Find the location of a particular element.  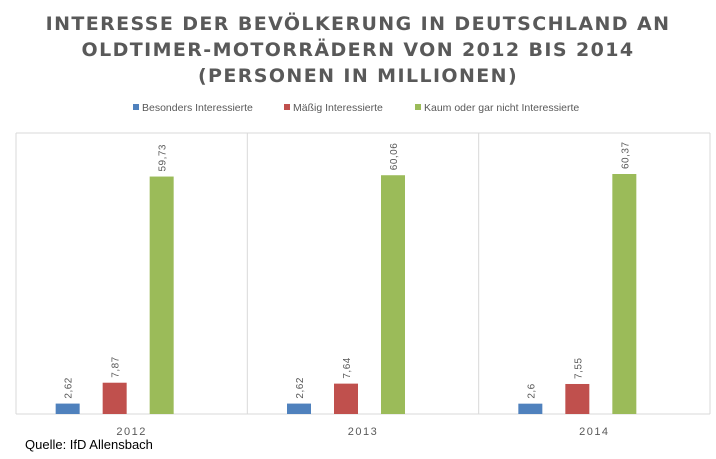

legend-label-maessig-interessierte: Mäßig Interessierte is located at coordinates (338, 108).